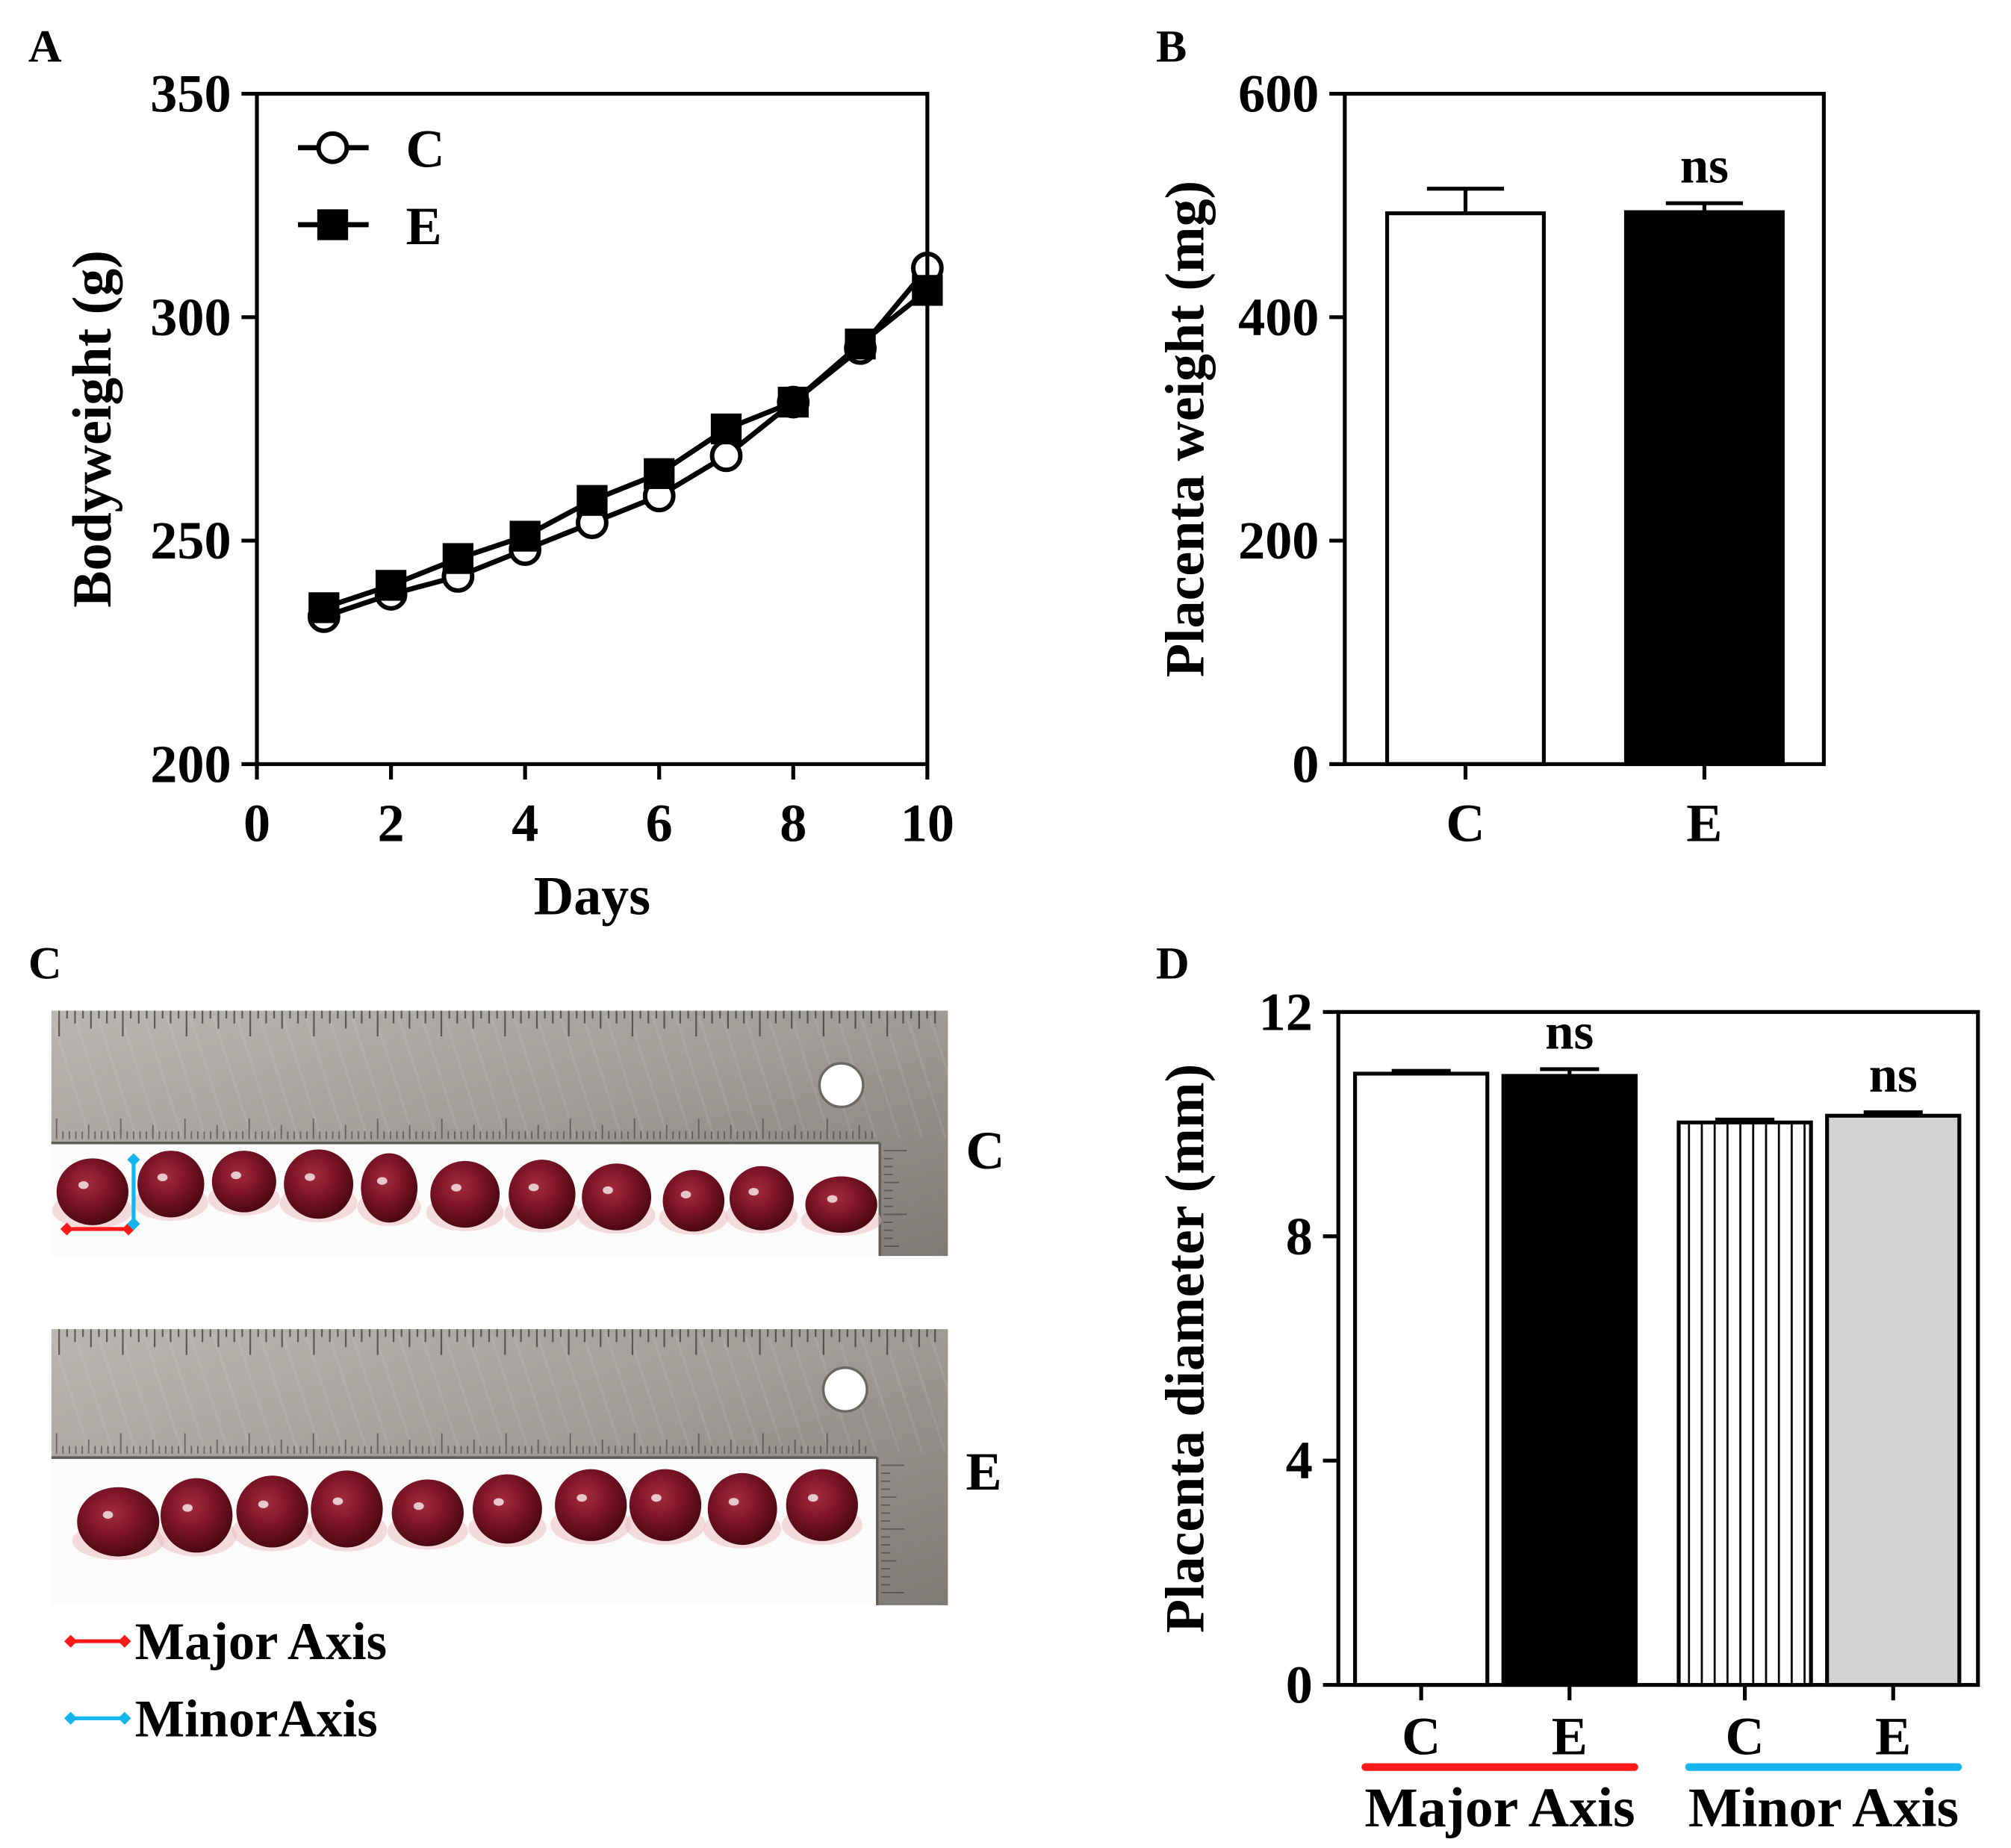 The image size is (2011, 1848). Describe the element at coordinates (424, 226) in the screenshot. I see `legend-label-e: E` at that location.